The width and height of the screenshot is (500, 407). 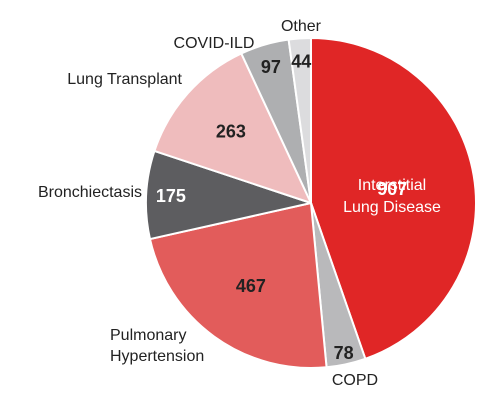 I want to click on slice-value-label-1: 78, so click(x=344, y=353).